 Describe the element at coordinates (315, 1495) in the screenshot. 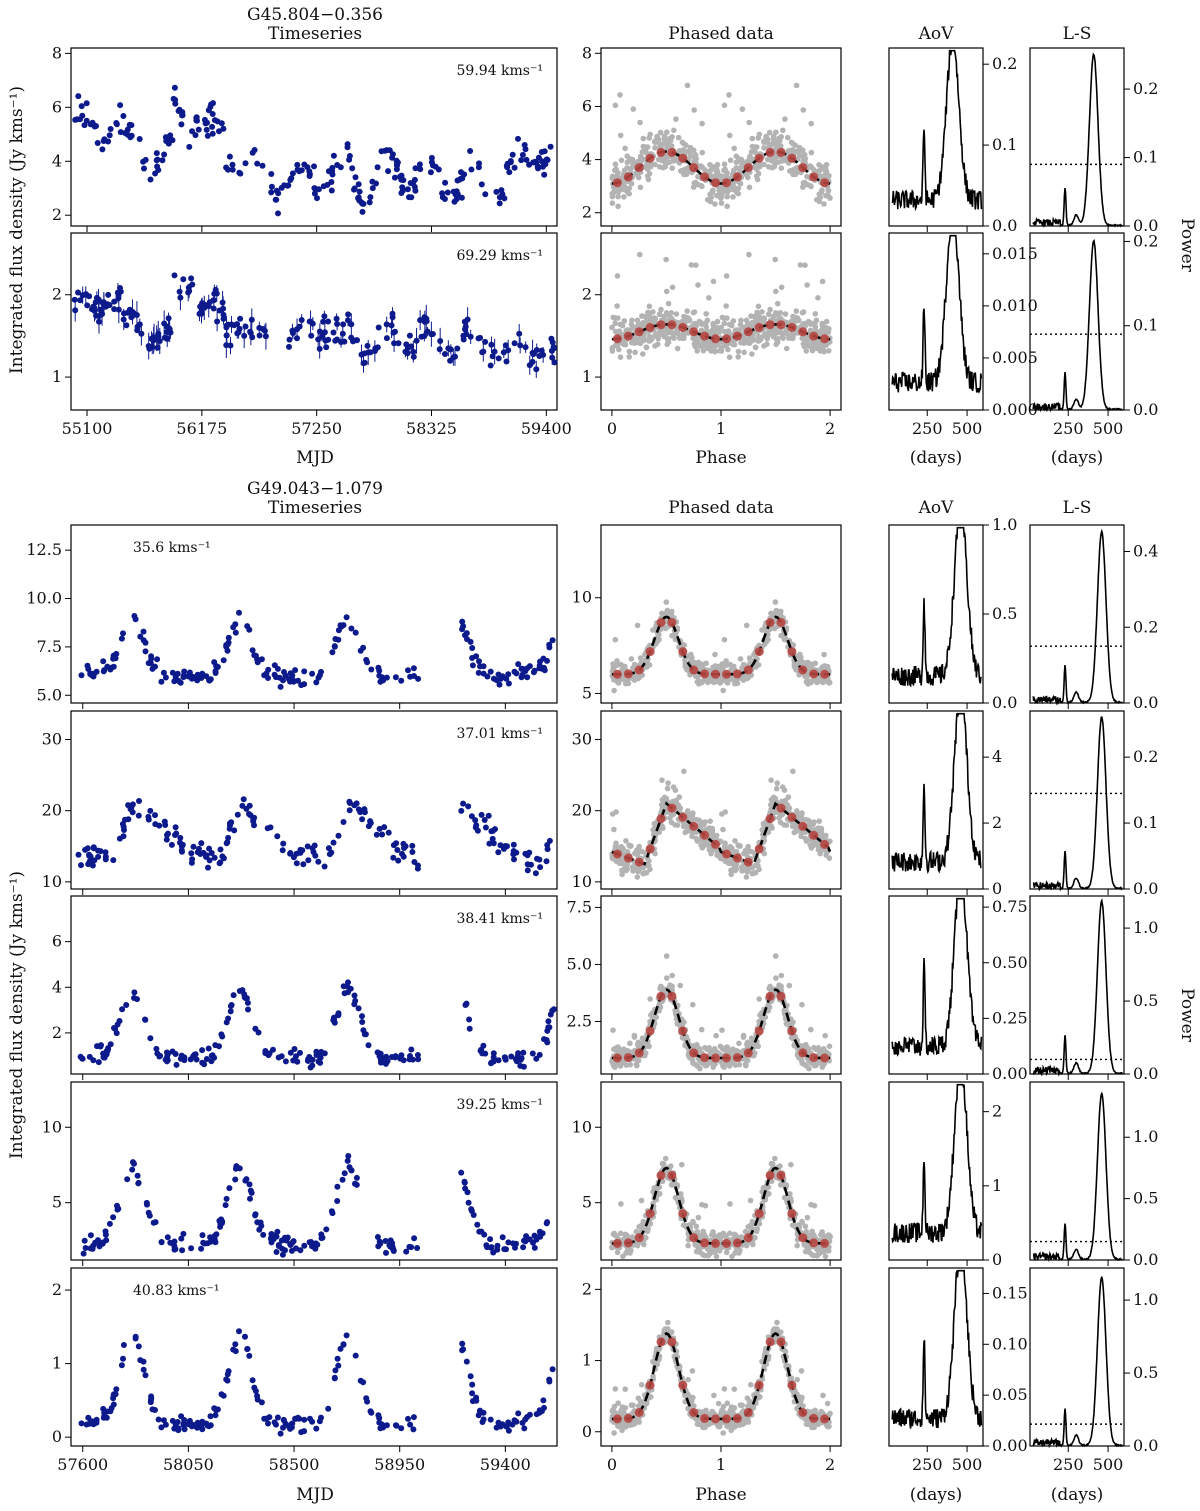

I see `group2-x-mjd-label: MJD` at that location.